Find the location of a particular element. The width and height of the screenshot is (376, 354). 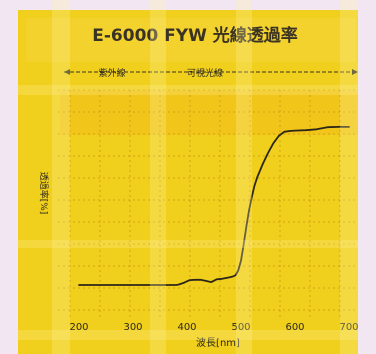

x-tick-label: 200 is located at coordinates (78, 327).